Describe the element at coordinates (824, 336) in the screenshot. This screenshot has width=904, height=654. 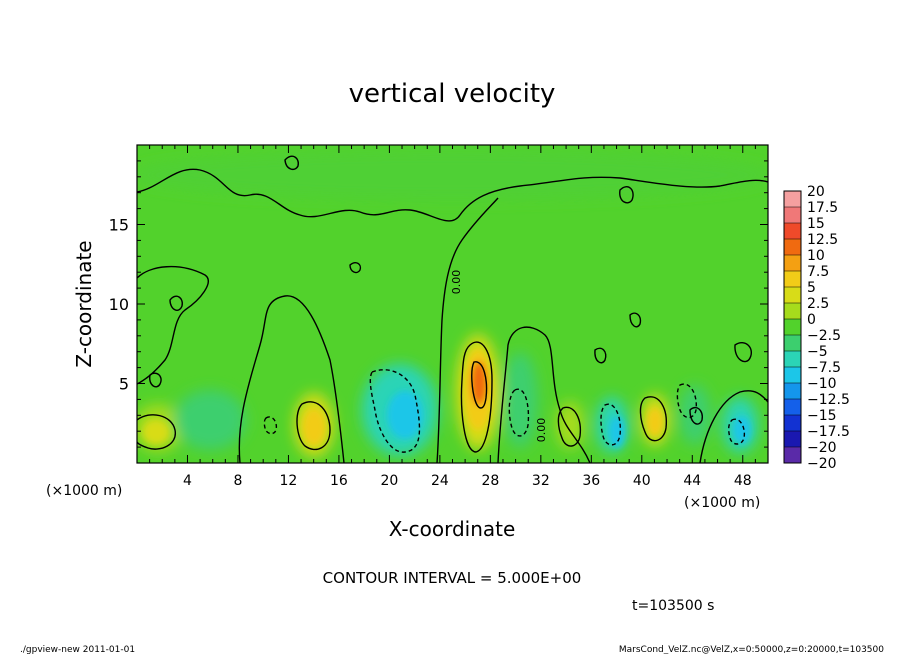
I see `colorbar-label: −2.5` at that location.